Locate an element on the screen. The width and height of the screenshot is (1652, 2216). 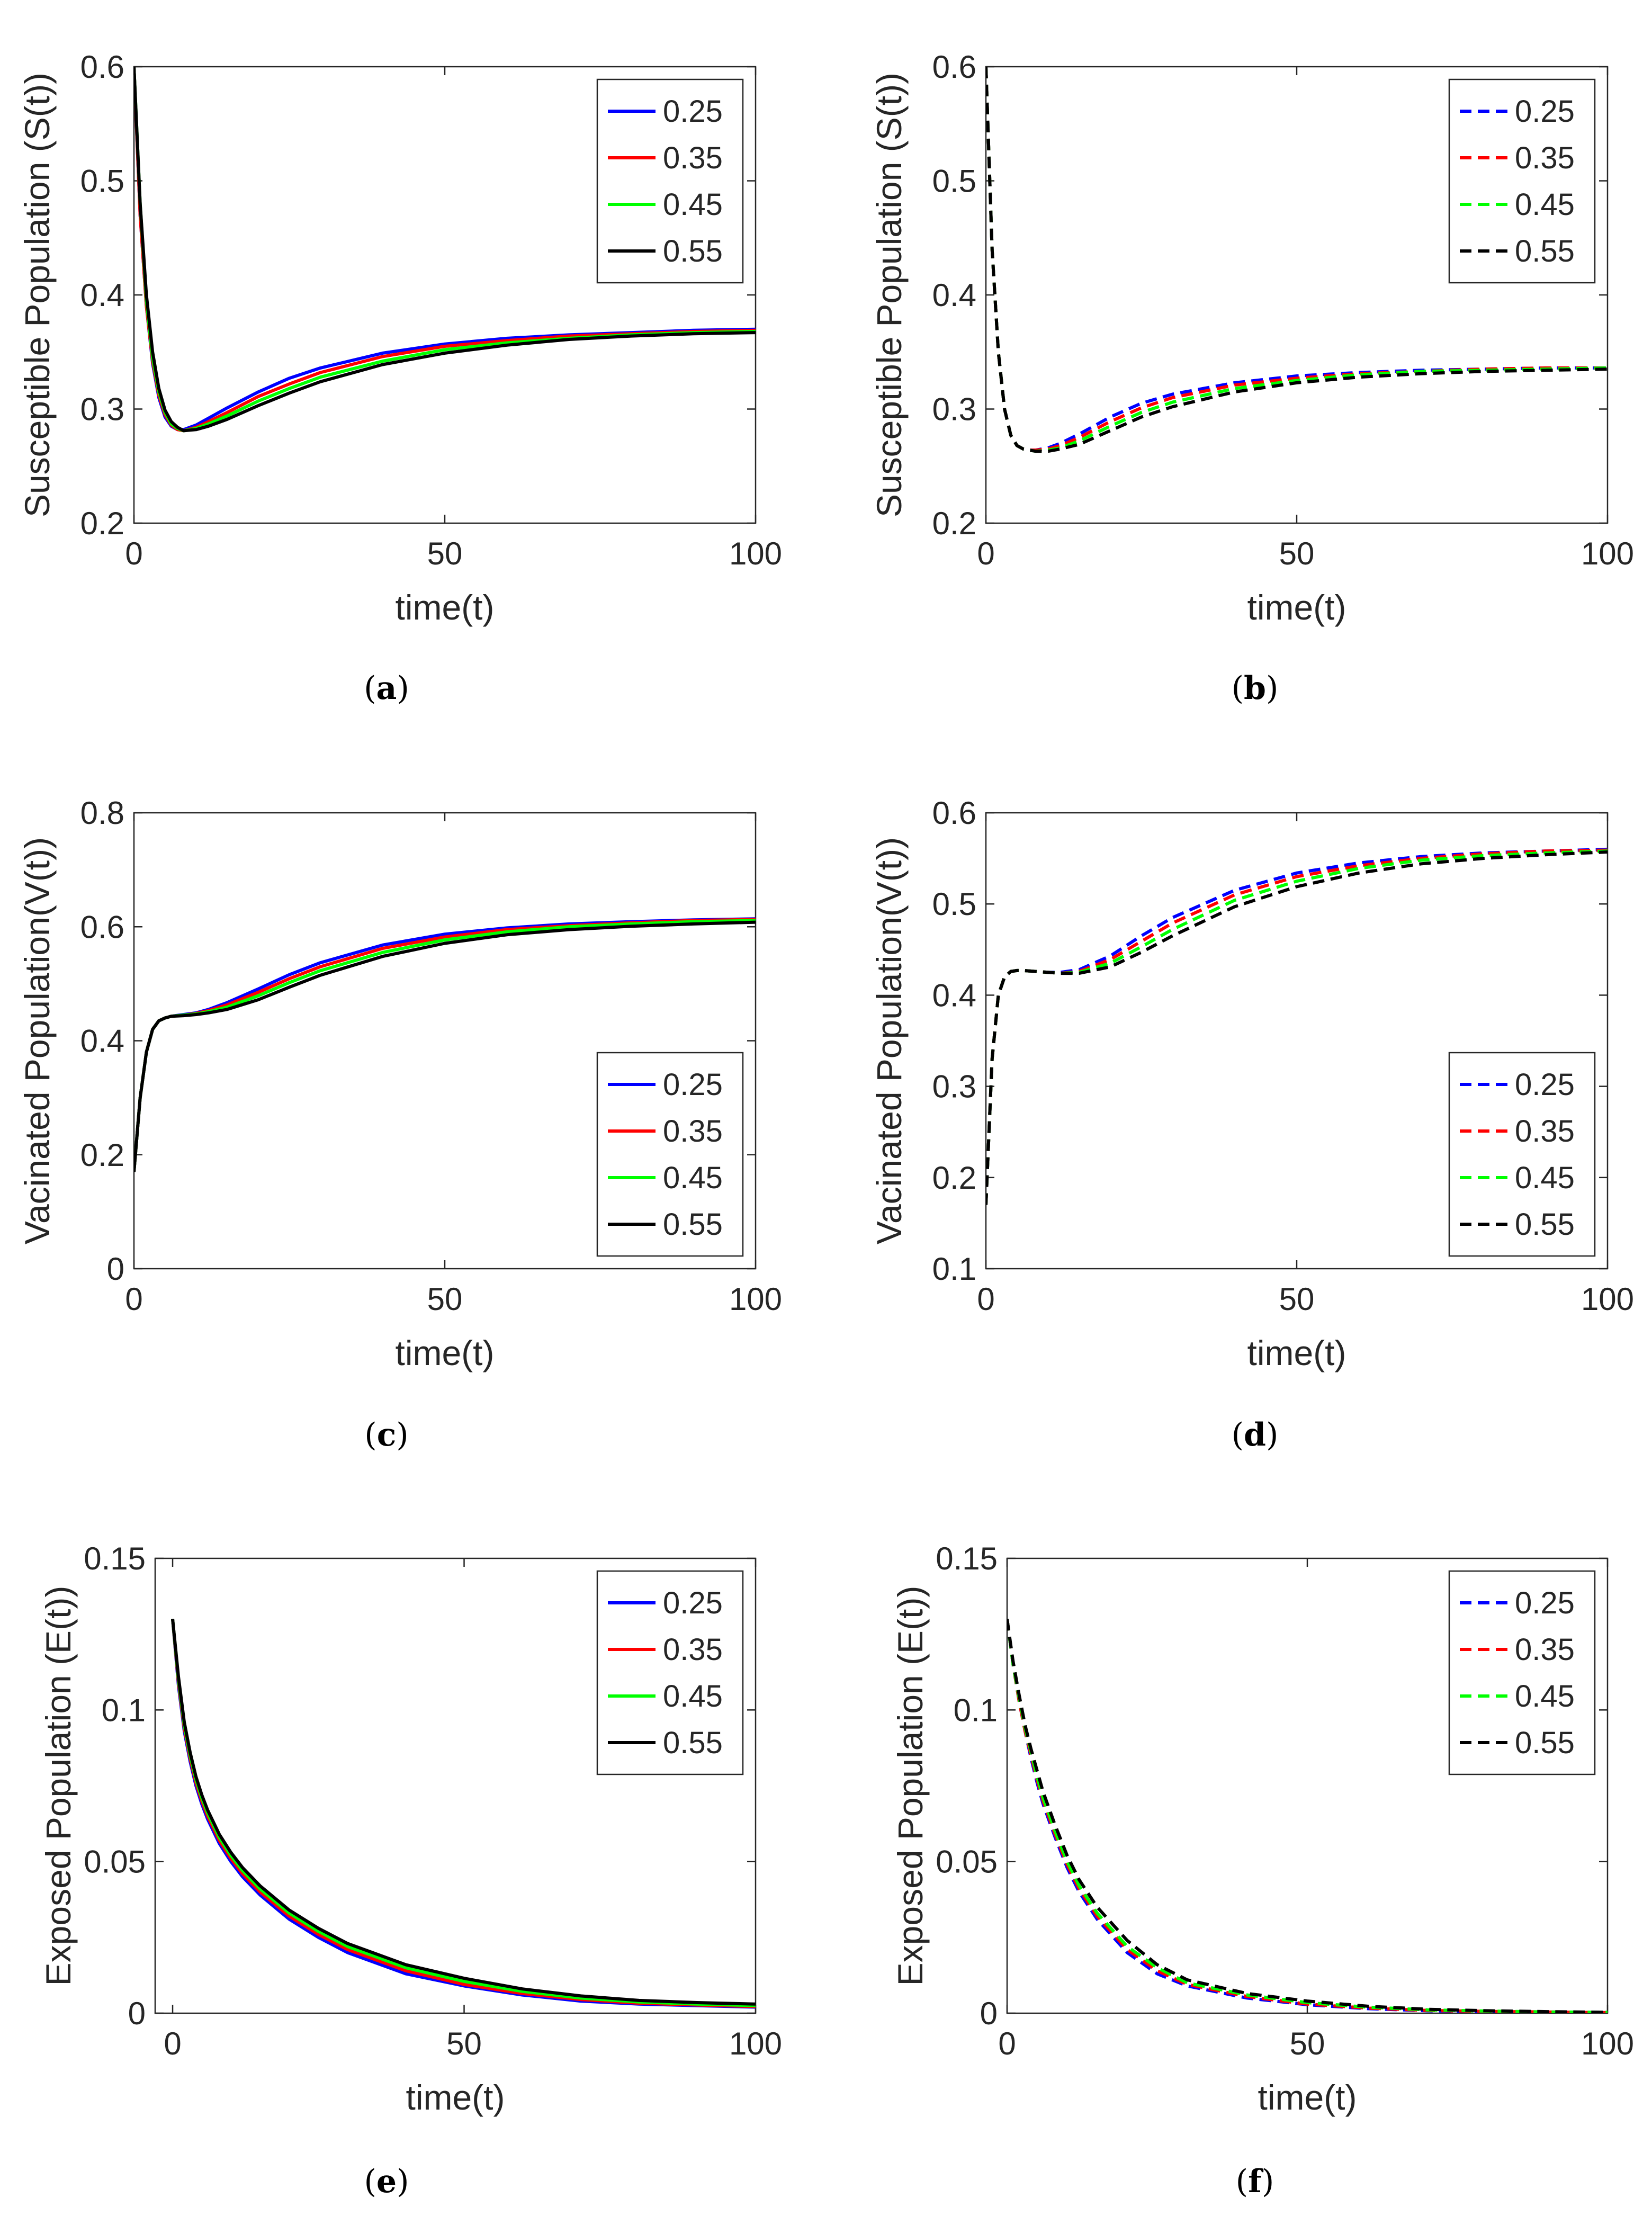
panel-caption: (a) is located at coordinates (386, 688).